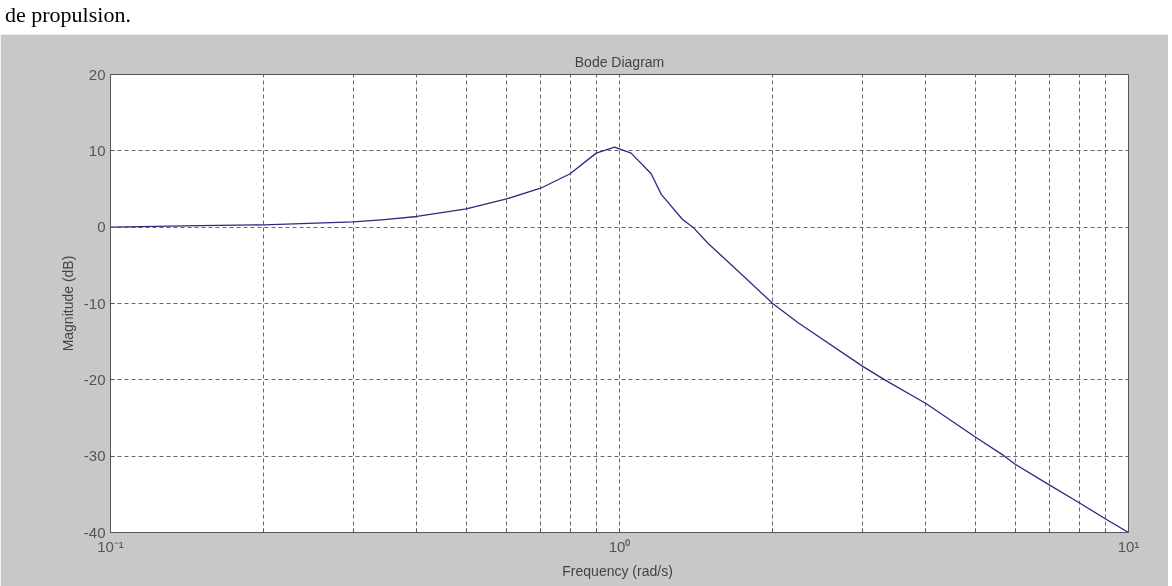 Image resolution: width=1172 pixels, height=586 pixels. I want to click on y-tick-label: -10, so click(94, 303).